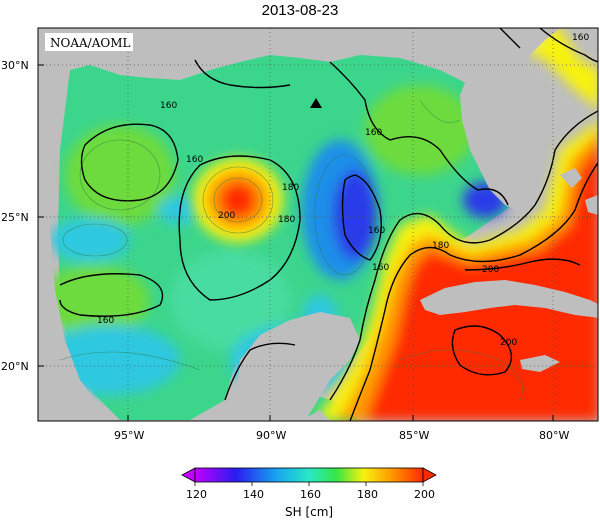 This screenshot has height=523, width=600. I want to click on source-label-box, so click(89, 42).